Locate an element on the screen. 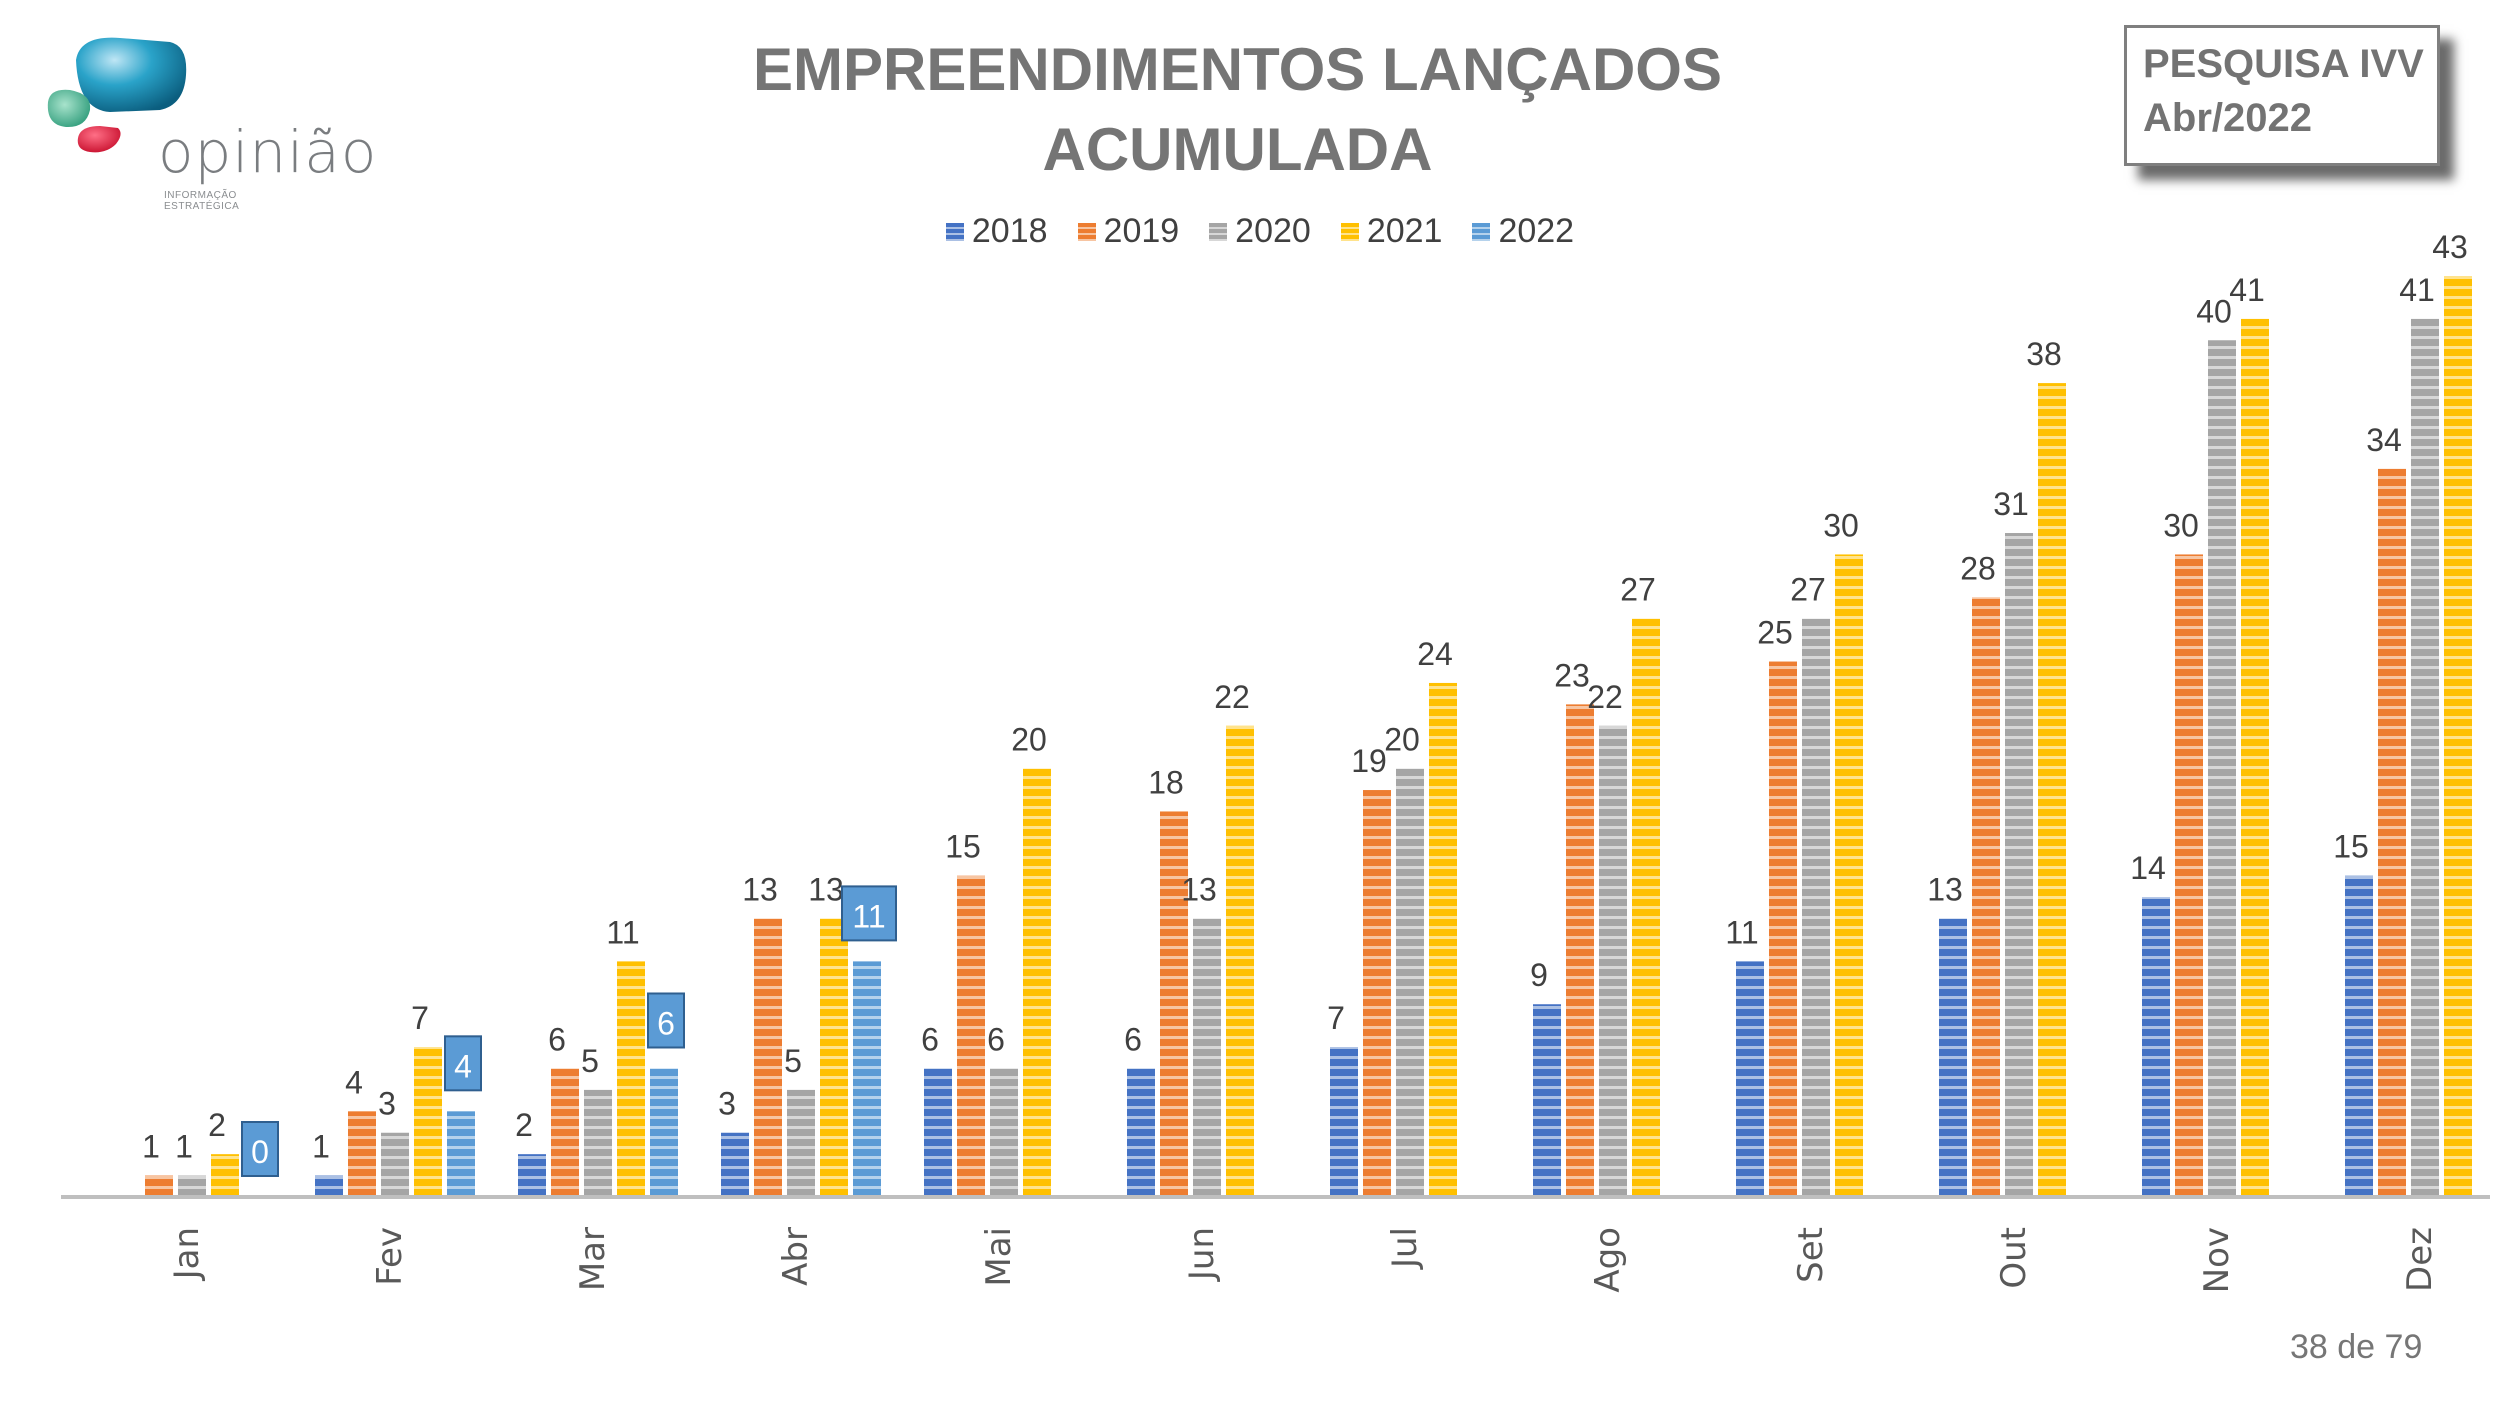 Image resolution: width=2500 pixels, height=1406 pixels. data-label-2019-Jun: 18 is located at coordinates (1166, 782).